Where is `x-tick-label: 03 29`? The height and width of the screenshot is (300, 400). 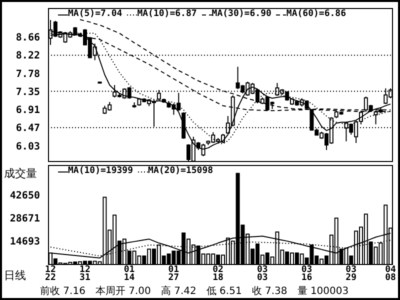
x-tick-label: 03 29 is located at coordinates (351, 274).